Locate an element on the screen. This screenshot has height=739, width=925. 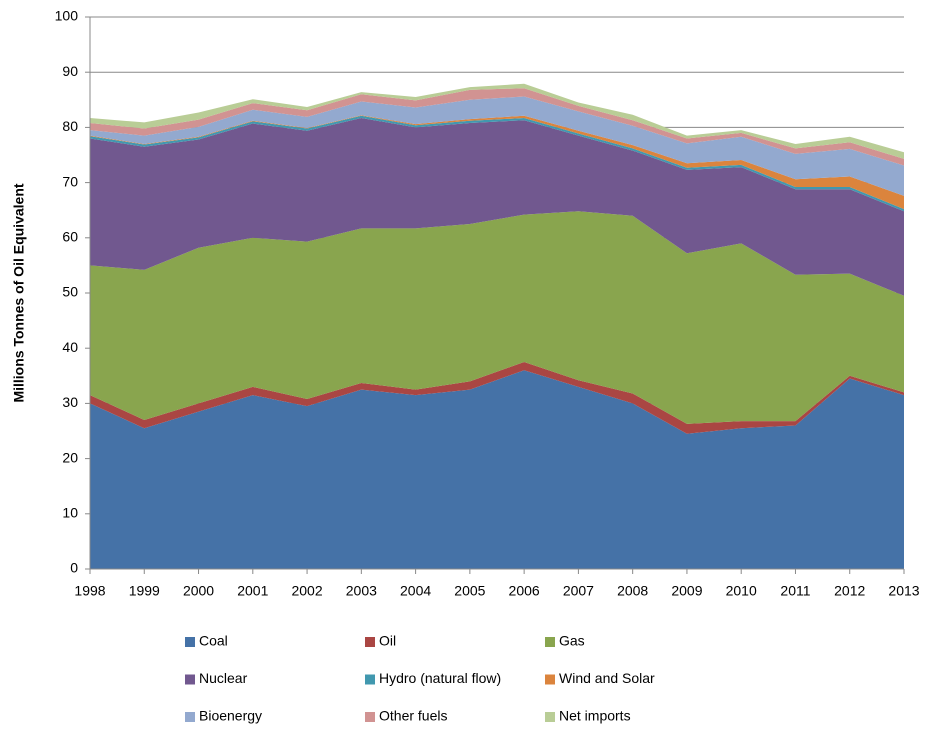
legend-label: Gas is located at coordinates (572, 641).